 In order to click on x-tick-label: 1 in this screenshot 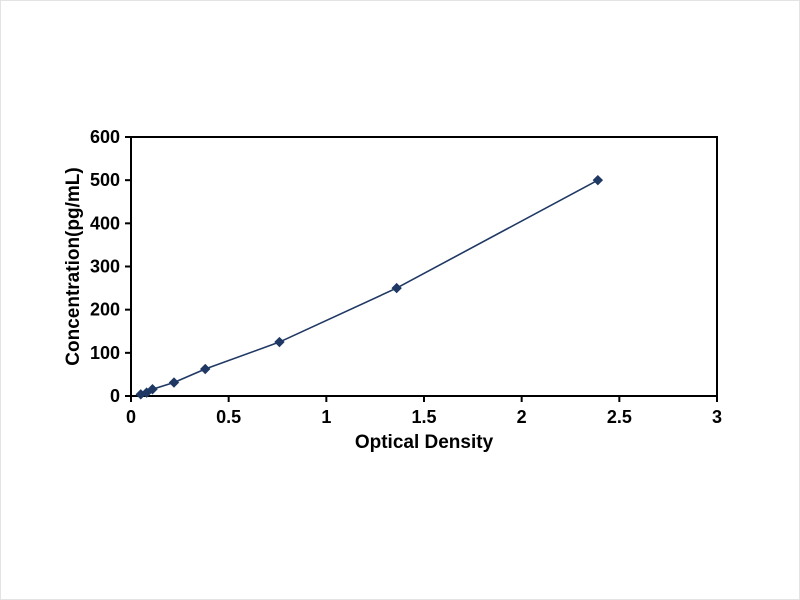, I will do `click(326, 417)`.